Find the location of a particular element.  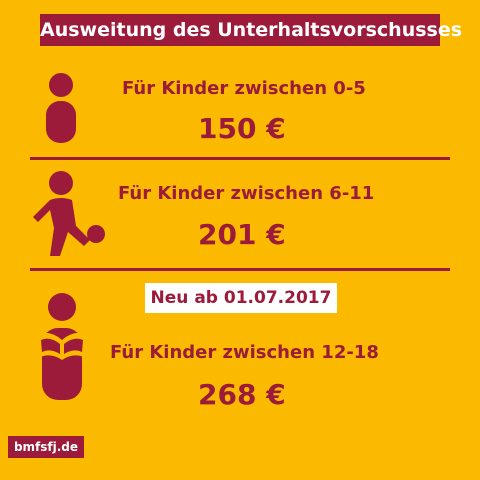

page-title: Ausweitung des Unterhaltsvorschusses is located at coordinates (251, 30).